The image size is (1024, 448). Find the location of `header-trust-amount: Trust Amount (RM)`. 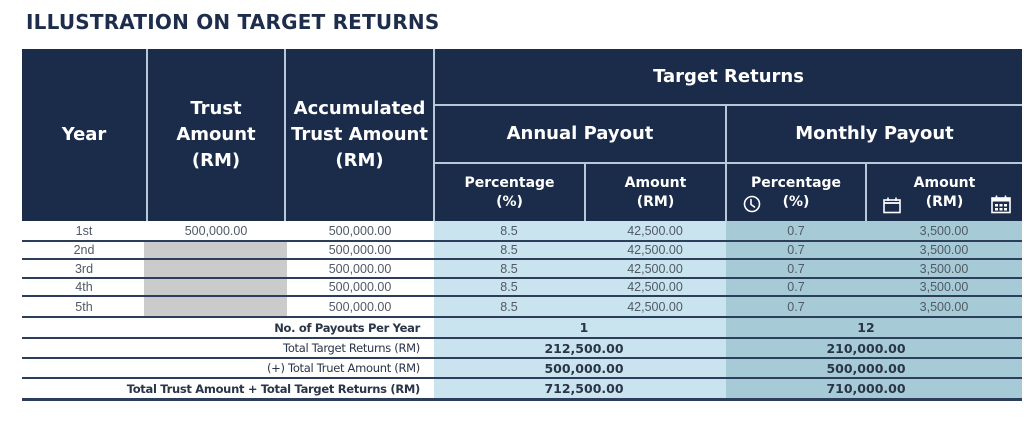

header-trust-amount: Trust Amount (RM) is located at coordinates (216, 135).